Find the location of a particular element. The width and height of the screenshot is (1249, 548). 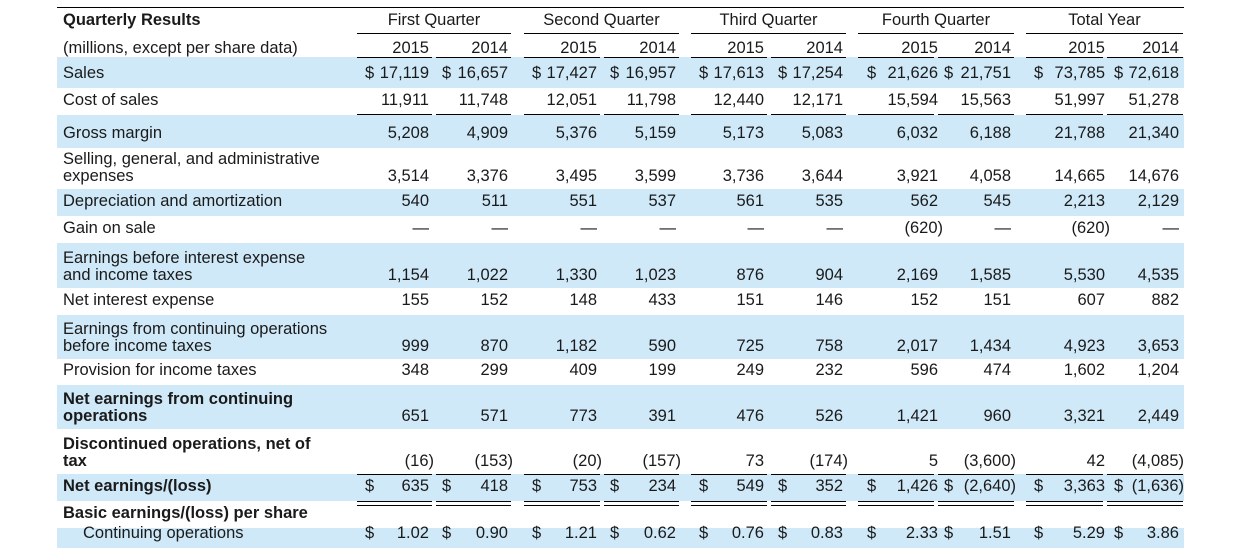

row-value: (174) is located at coordinates (828, 461).